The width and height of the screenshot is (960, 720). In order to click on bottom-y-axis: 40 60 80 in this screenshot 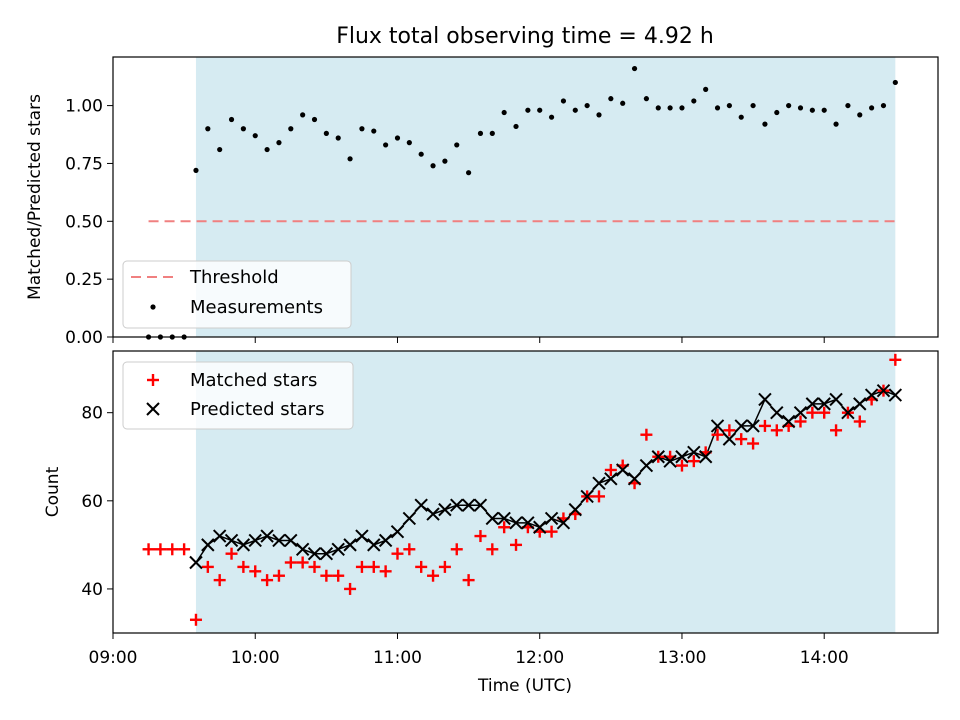, I will do `click(97, 502)`.